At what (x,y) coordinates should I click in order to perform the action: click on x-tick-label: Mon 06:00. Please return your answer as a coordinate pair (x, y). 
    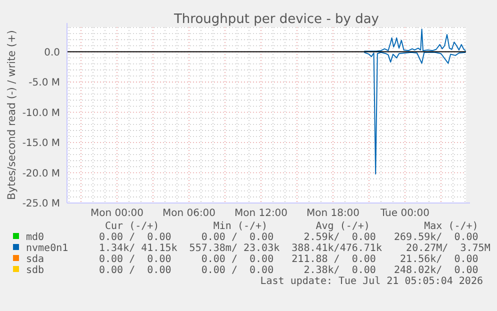
    Looking at the image, I should click on (189, 213).